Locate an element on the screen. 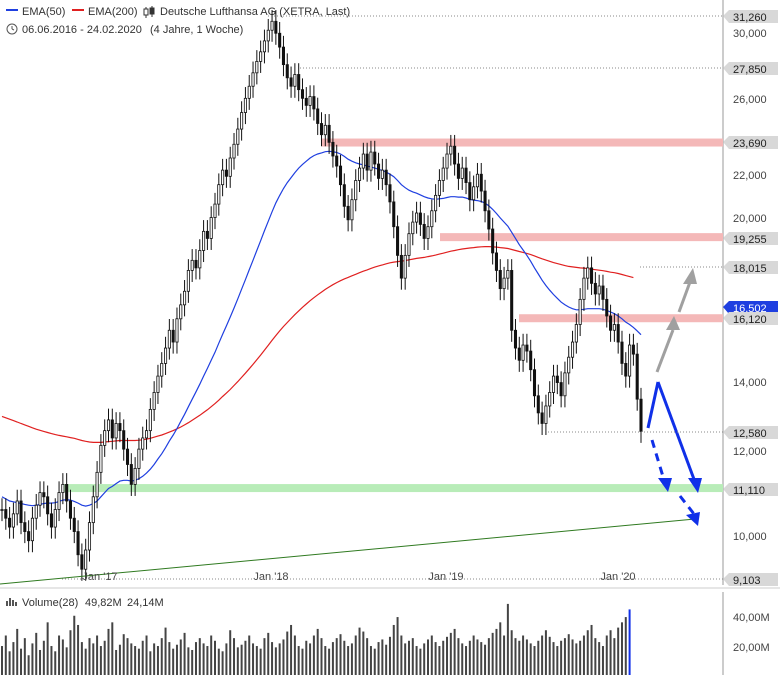 This screenshot has width=780, height=675. x-axis-ticks: Jan '17 Jan '18 Jan '19 Jan '20 is located at coordinates (358, 577).